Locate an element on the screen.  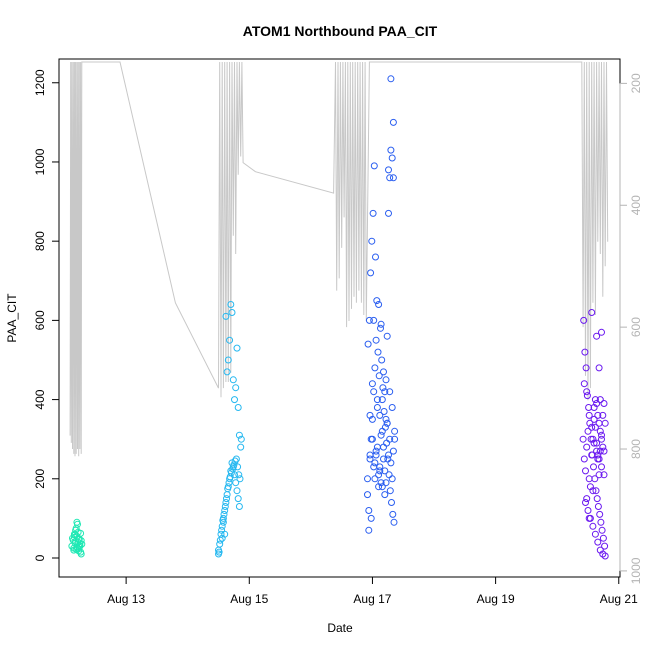
y2-tick-label: 600 is located at coordinates (636, 327).